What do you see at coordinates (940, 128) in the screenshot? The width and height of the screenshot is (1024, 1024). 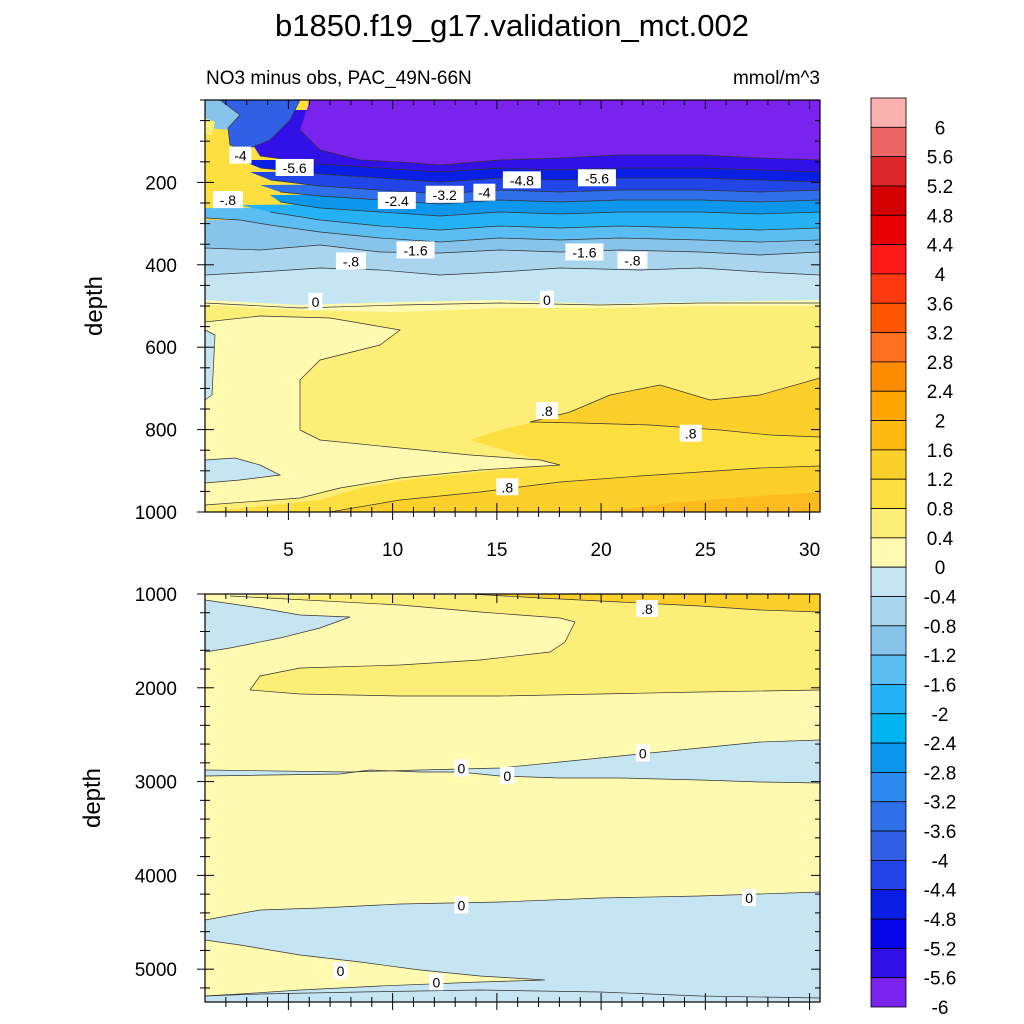 I see `colorbar-label: 6` at bounding box center [940, 128].